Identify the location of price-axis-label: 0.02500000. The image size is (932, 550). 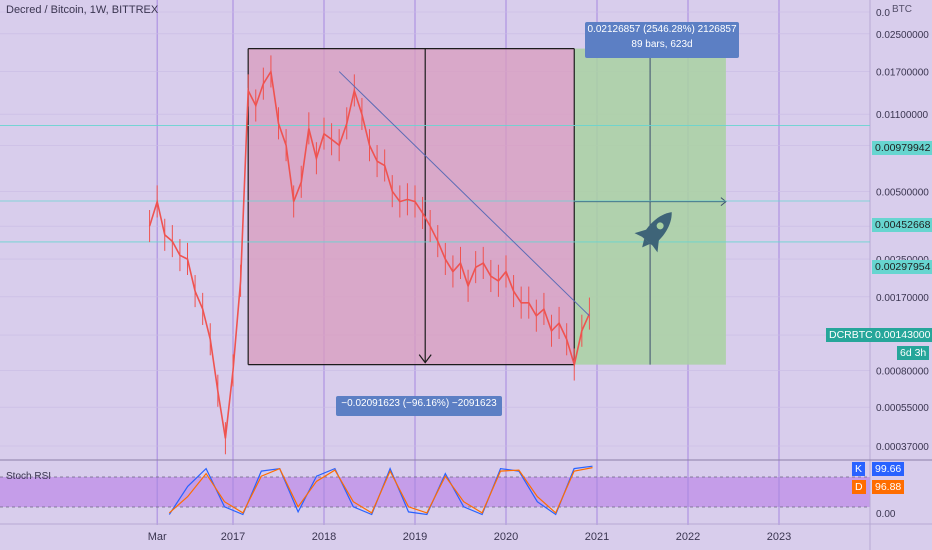
(902, 35).